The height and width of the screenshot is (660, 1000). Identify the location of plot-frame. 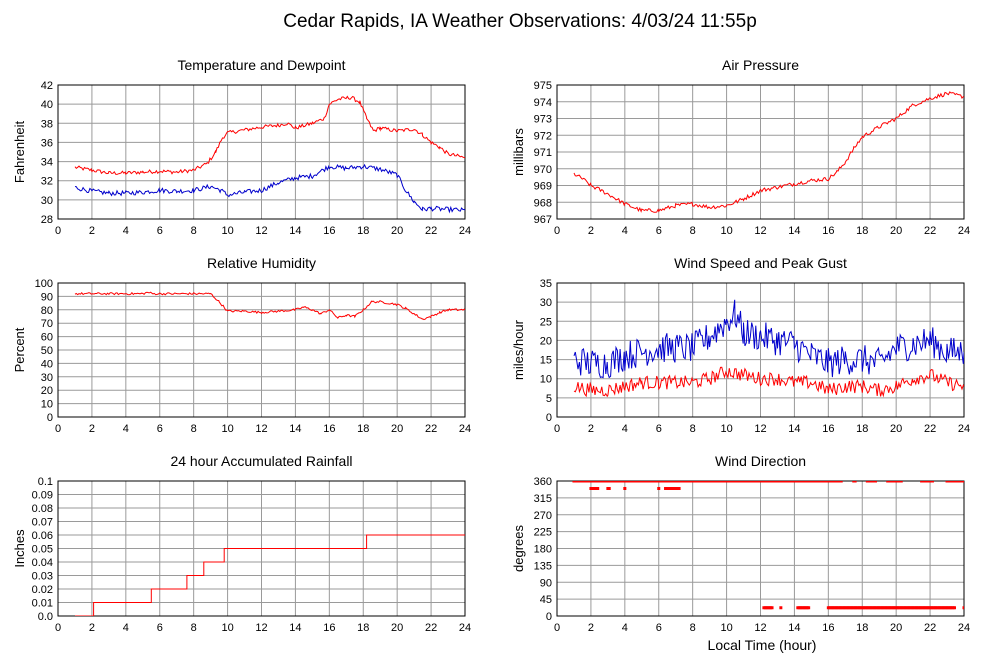
(261, 152).